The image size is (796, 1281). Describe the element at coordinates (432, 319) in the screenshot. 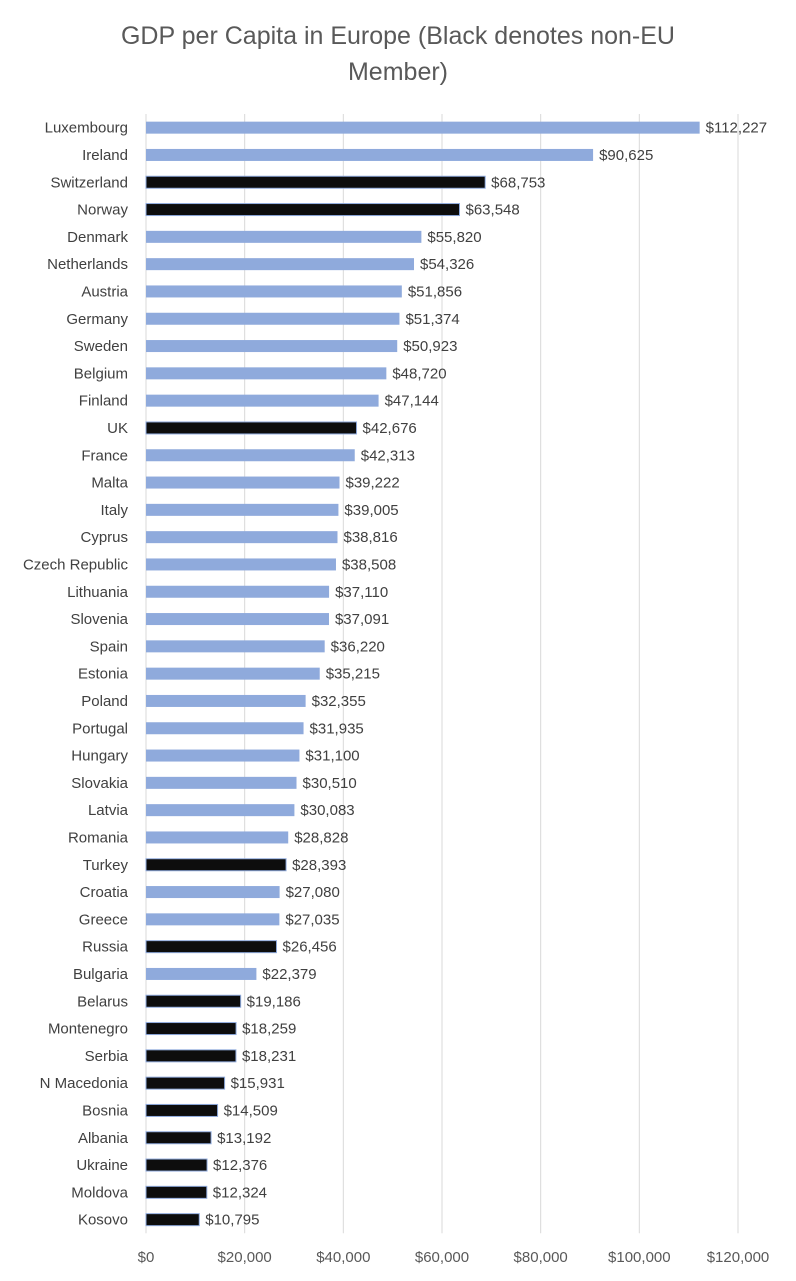

I see `value-label: $51,374` at that location.